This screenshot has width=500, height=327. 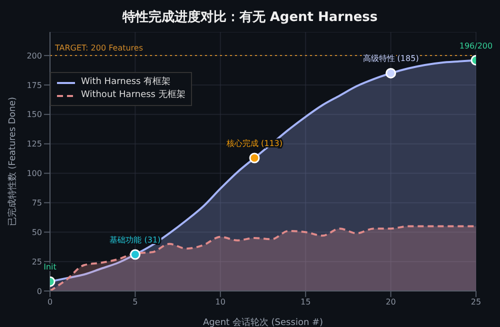 What do you see at coordinates (39, 291) in the screenshot?
I see `y-tick-label: 0` at bounding box center [39, 291].